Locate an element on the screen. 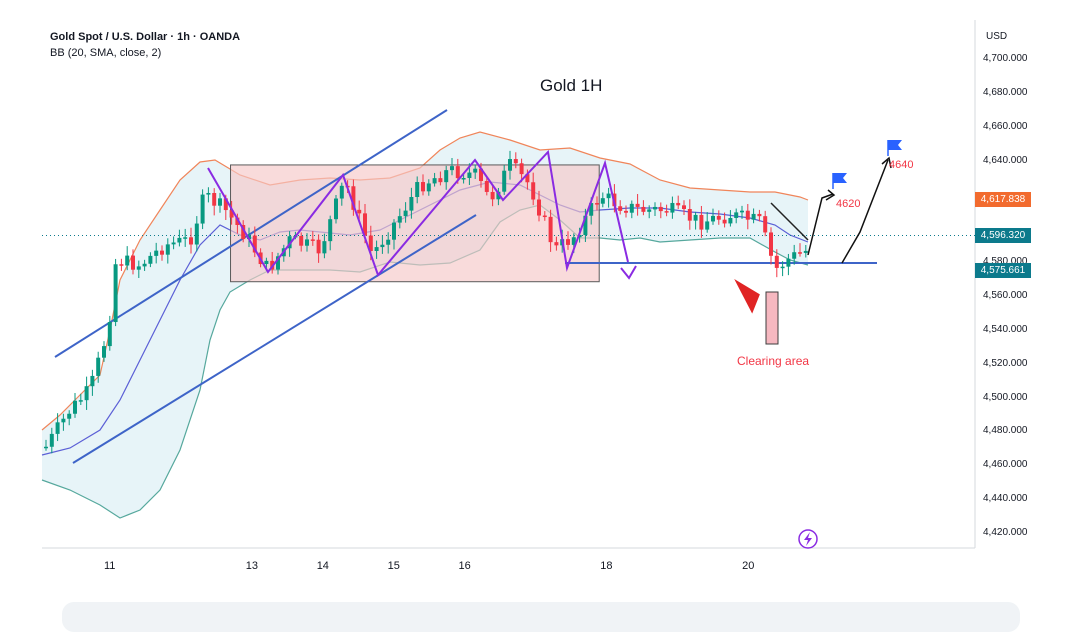  price-tick-label: 4,540.000 is located at coordinates (1005, 329).